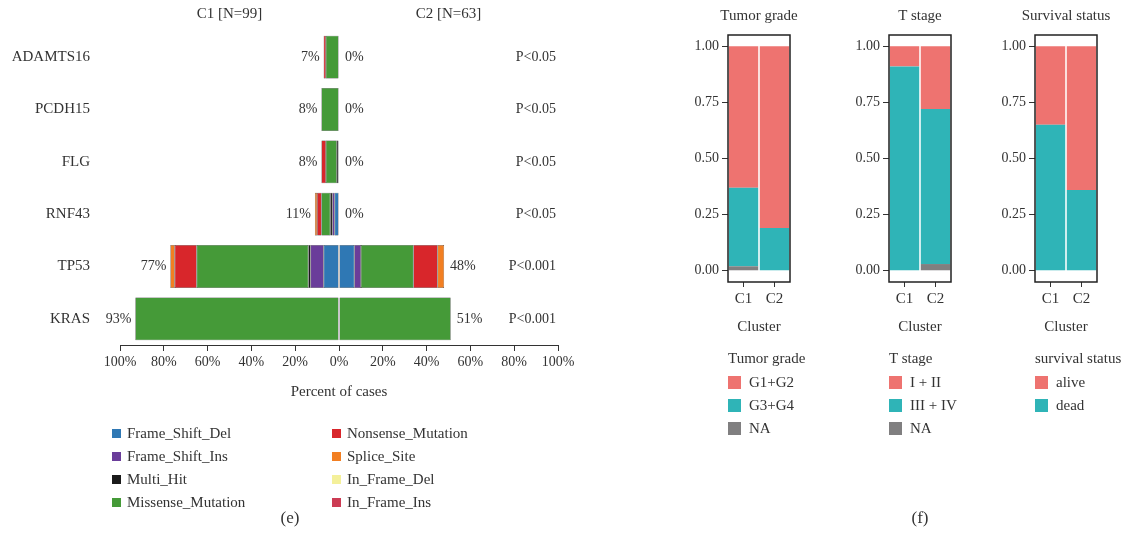  What do you see at coordinates (157, 479) in the screenshot?
I see `legend-label: Multi_Hit` at bounding box center [157, 479].